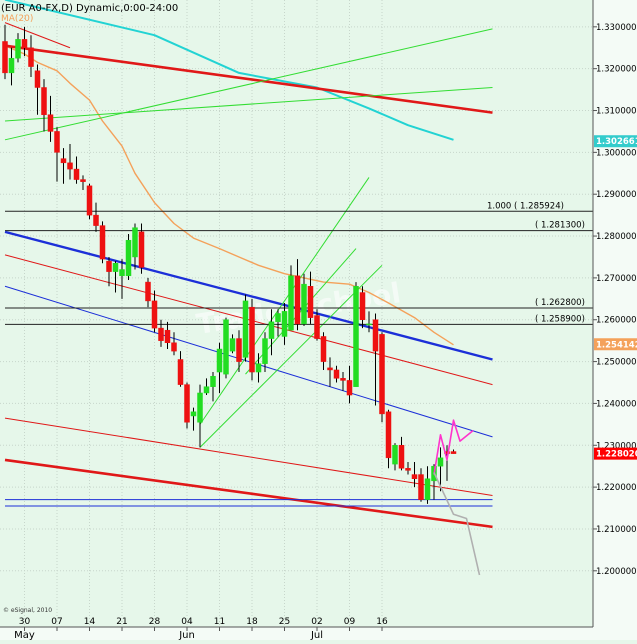 The height and width of the screenshot is (644, 637). I want to click on x-tick-label: 11, so click(219, 622).